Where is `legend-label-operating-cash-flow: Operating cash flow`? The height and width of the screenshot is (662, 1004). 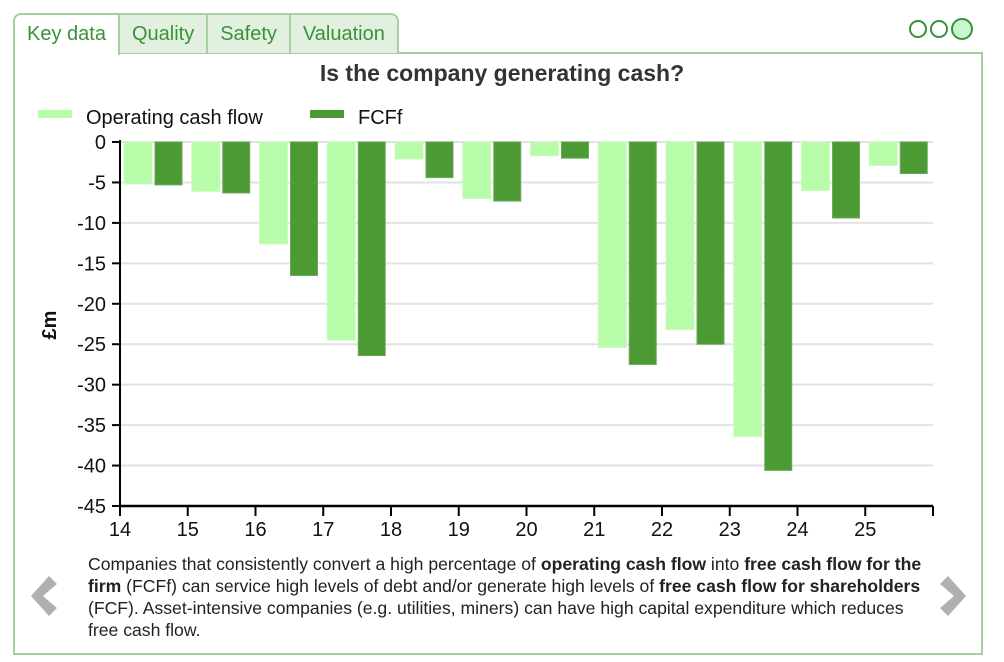
legend-label-operating-cash-flow: Operating cash flow is located at coordinates (174, 118).